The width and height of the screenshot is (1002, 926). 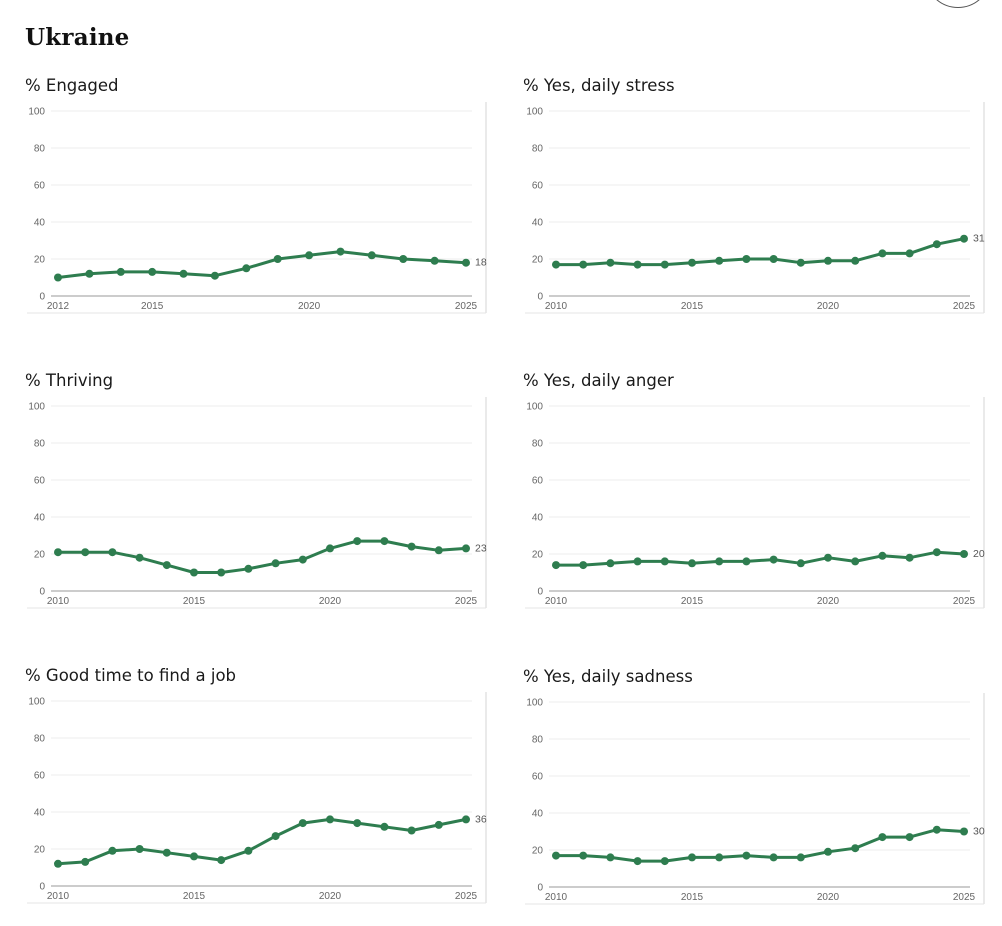 I want to click on x-tick-label: 2020, so click(x=828, y=601).